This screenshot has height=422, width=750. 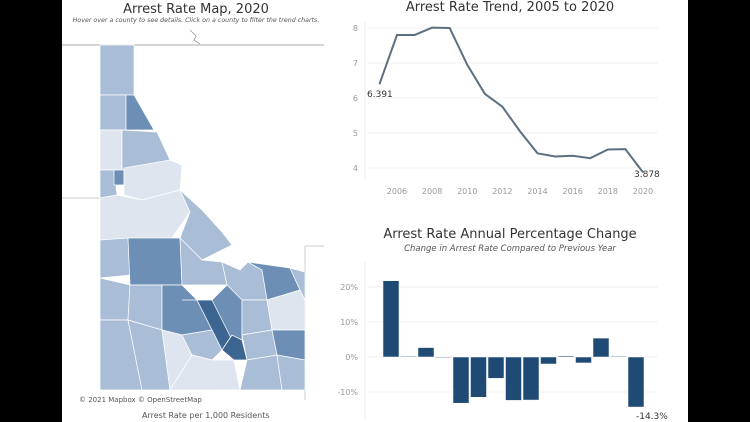 I want to click on x-tick-label: 2020, so click(x=643, y=191).